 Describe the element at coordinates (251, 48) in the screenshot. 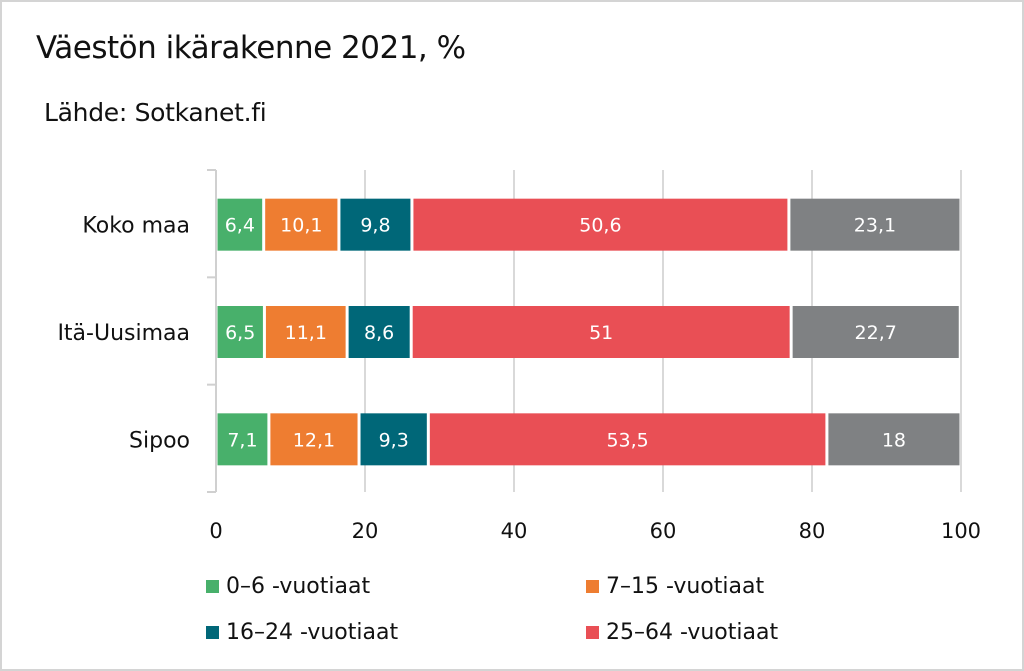

I see `chart-title: Väestön ikärakenne 2021, %` at that location.